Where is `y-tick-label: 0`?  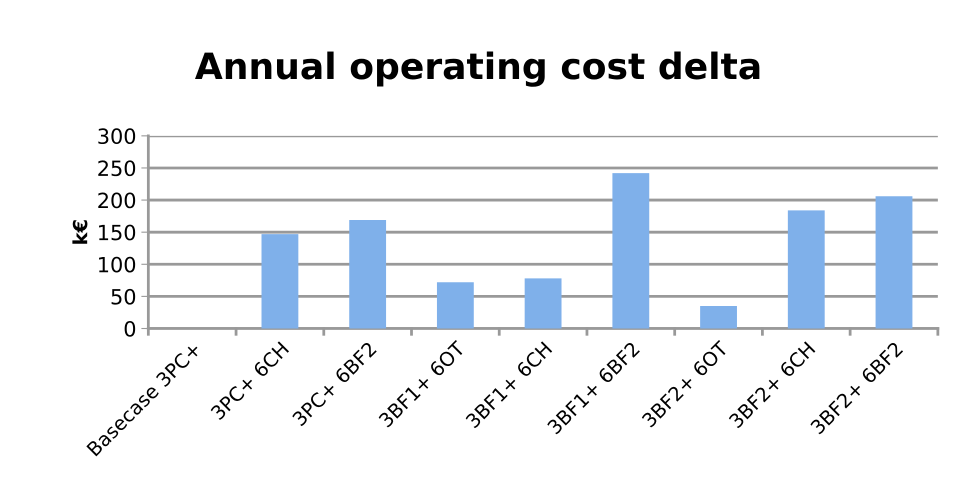 y-tick-label: 0 is located at coordinates (130, 328).